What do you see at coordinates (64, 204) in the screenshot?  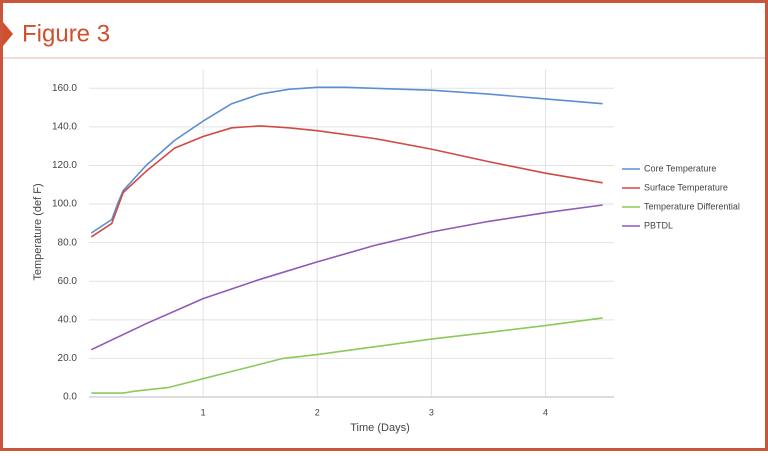 I see `y-tick-label: 100.0` at bounding box center [64, 204].